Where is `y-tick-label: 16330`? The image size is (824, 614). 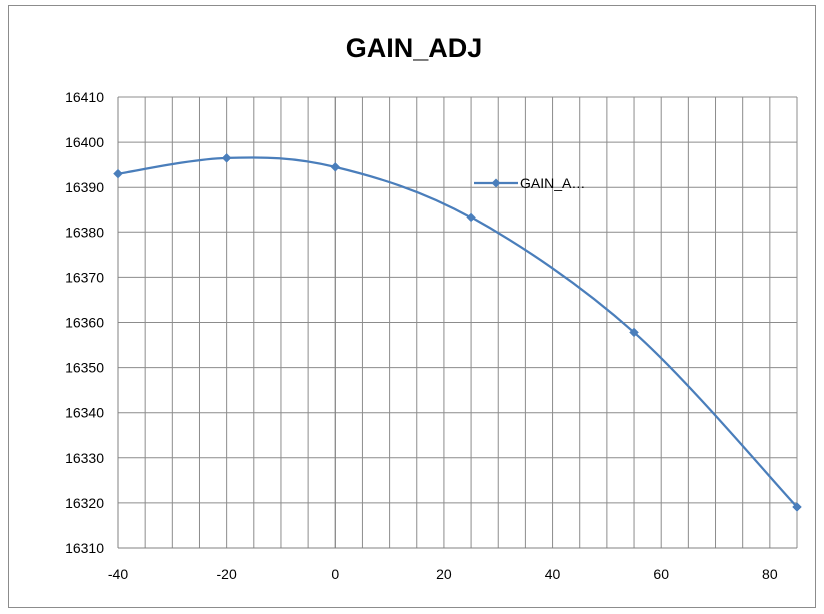
y-tick-label: 16330 is located at coordinates (84, 458).